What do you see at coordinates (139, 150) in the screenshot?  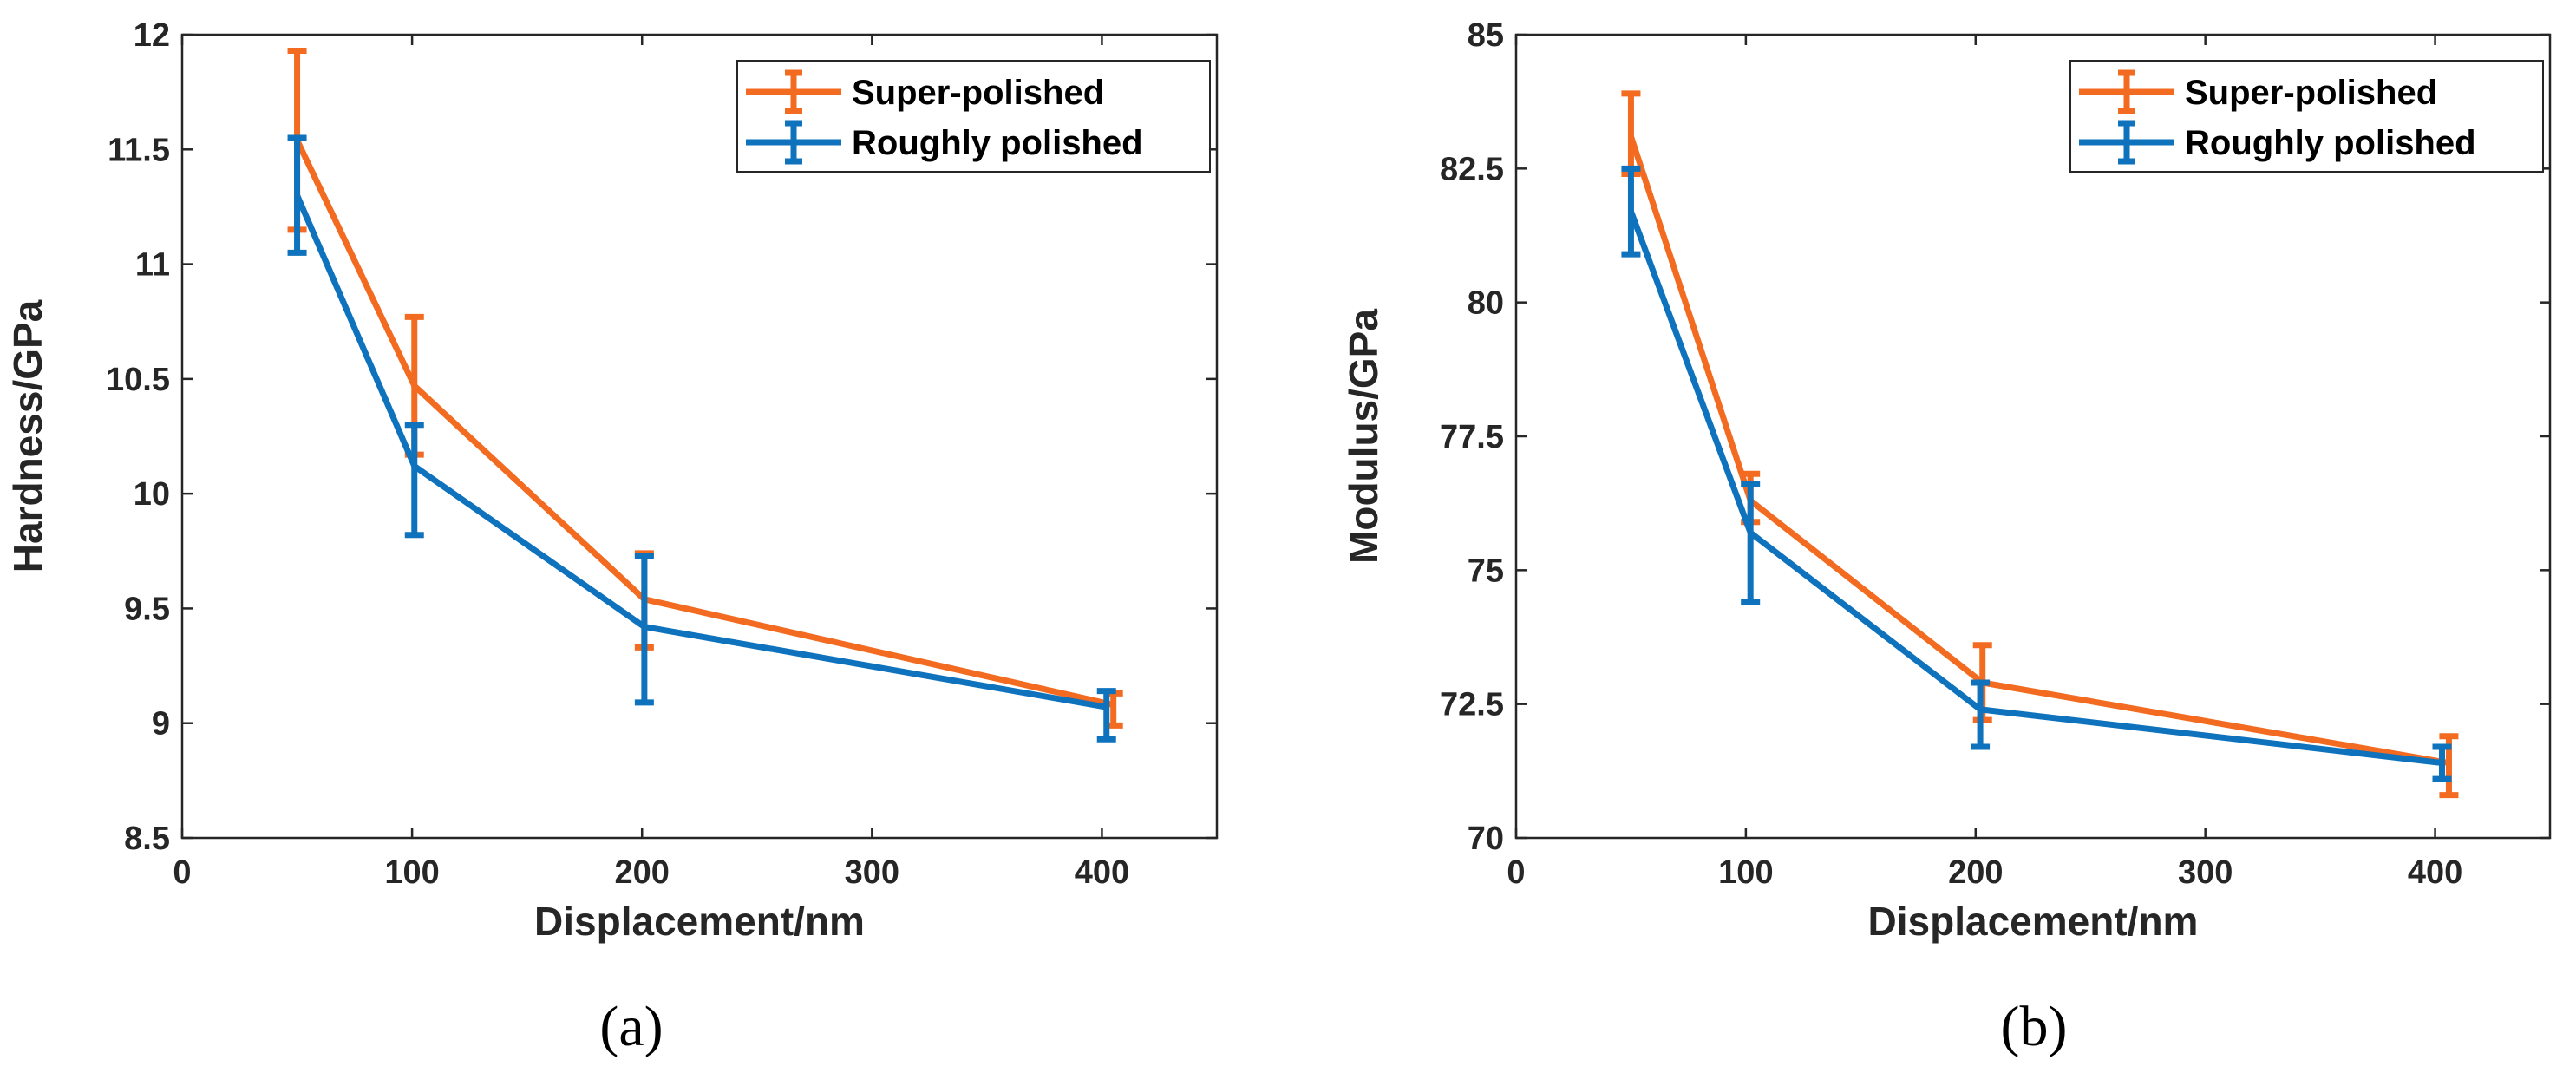 I see `y-tick-label: 11.5` at bounding box center [139, 150].